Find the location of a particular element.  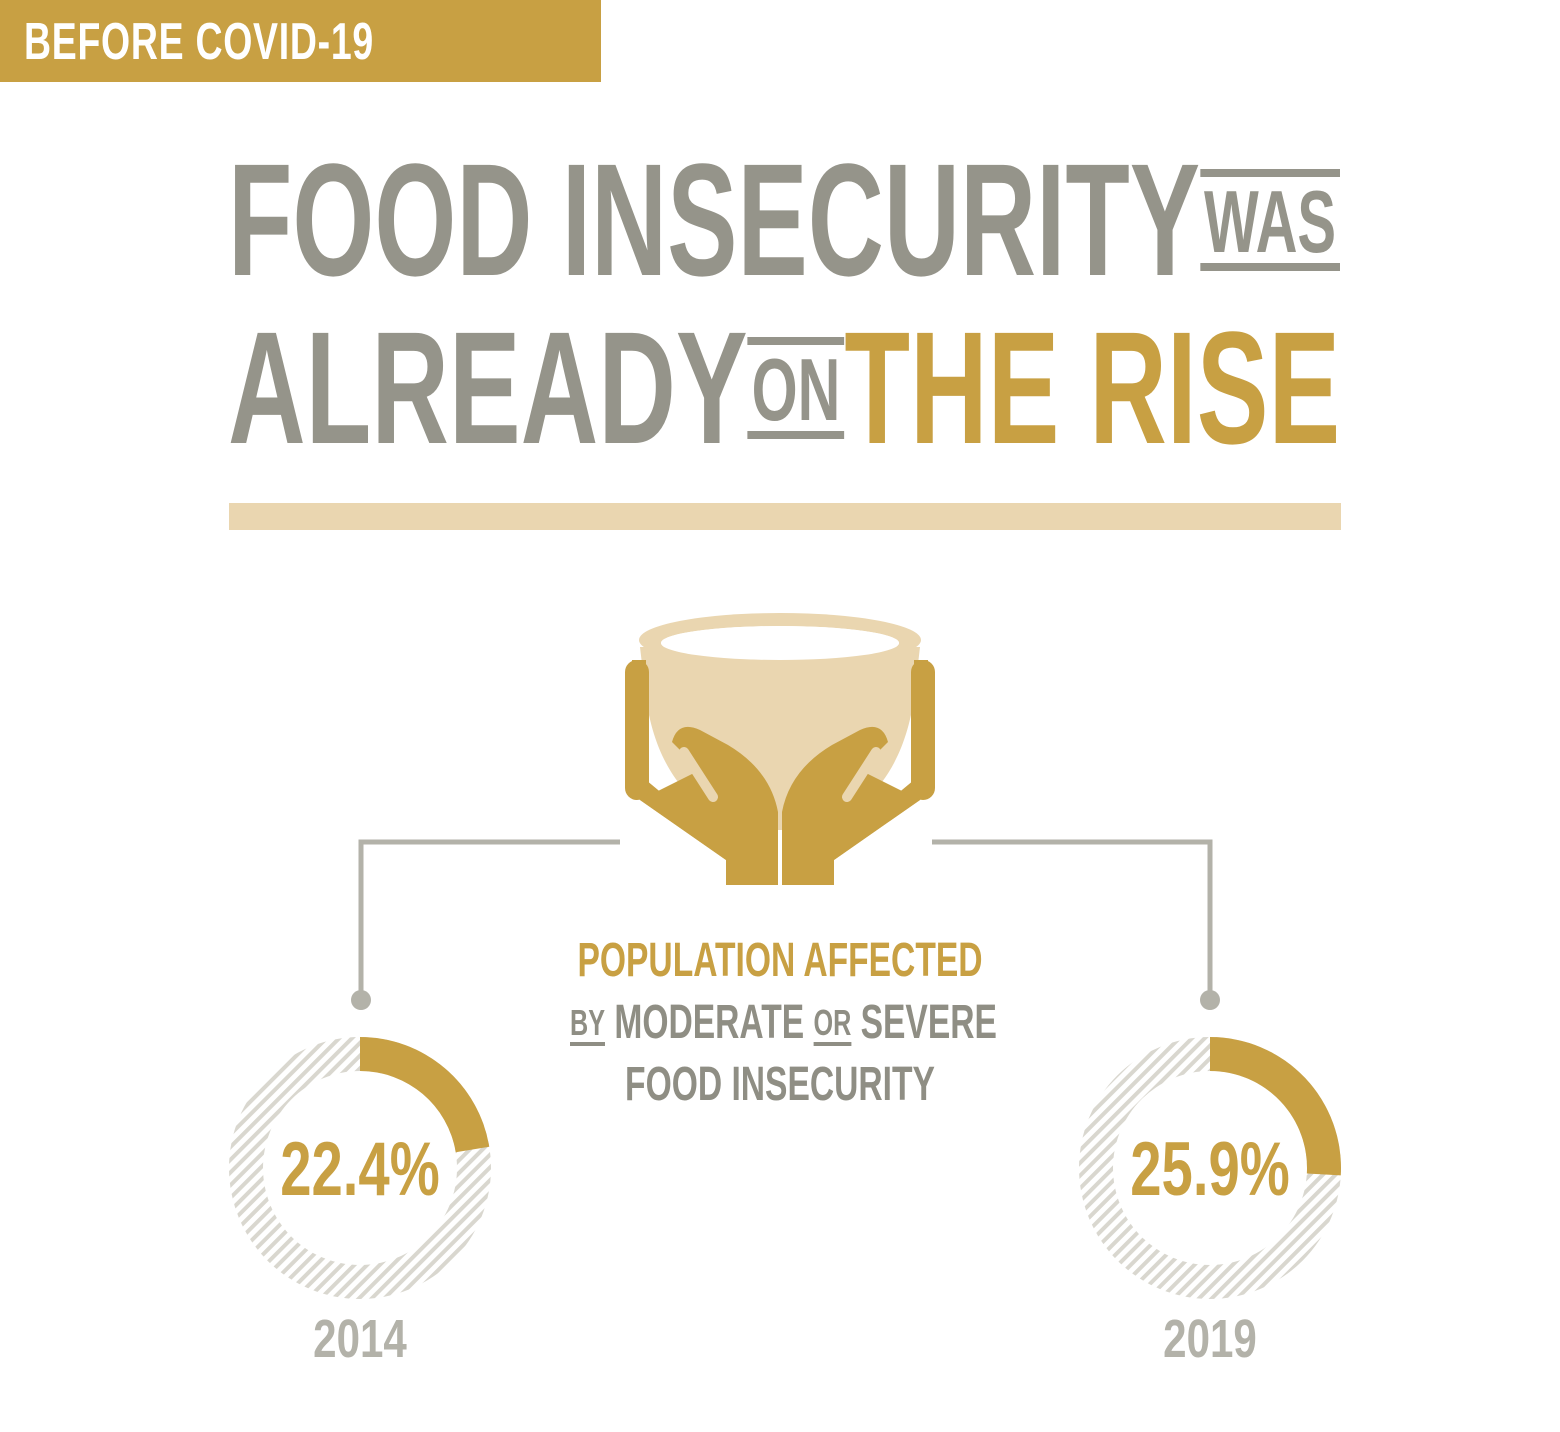

caption-moderate: MODERATE is located at coordinates (709, 1022).